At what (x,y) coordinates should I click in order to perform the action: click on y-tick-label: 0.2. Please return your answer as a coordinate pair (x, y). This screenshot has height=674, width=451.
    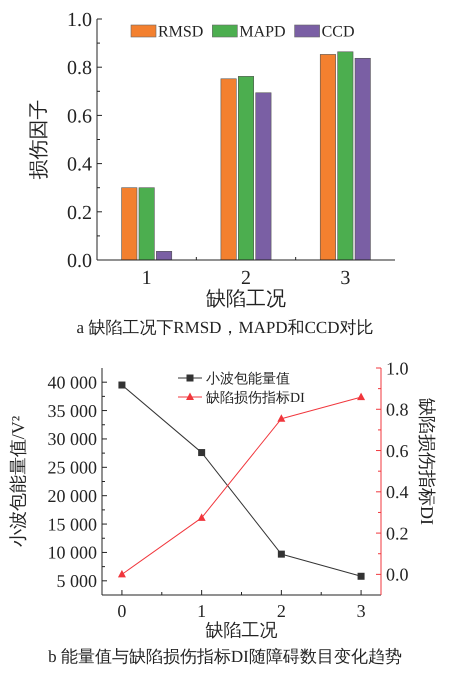
    Looking at the image, I should click on (79, 213).